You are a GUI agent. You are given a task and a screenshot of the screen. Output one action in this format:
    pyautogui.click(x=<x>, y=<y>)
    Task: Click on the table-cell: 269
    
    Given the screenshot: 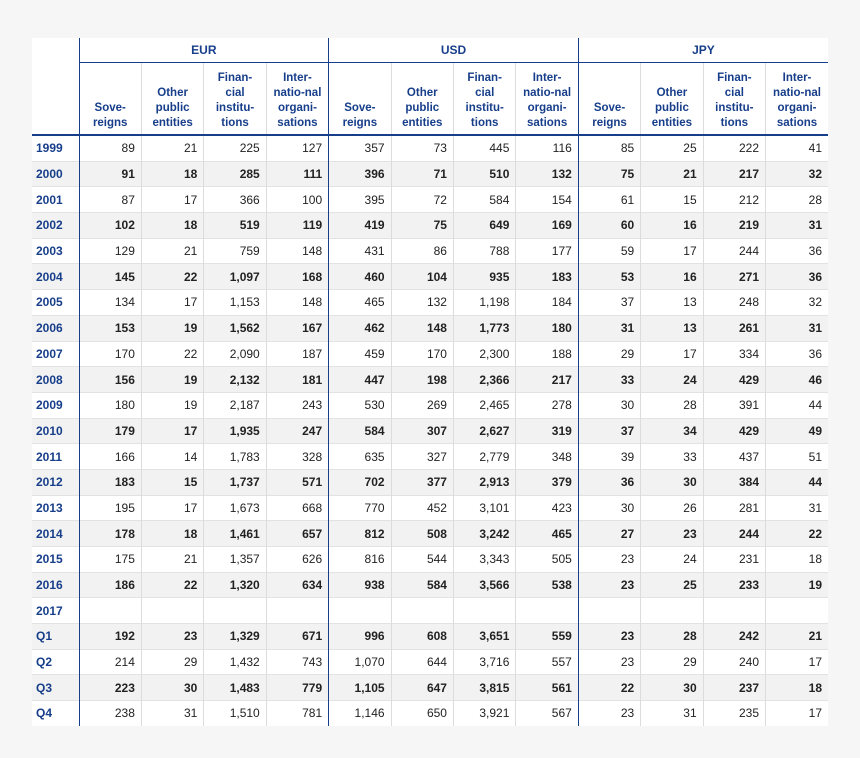 What is the action you would take?
    pyautogui.click(x=422, y=405)
    